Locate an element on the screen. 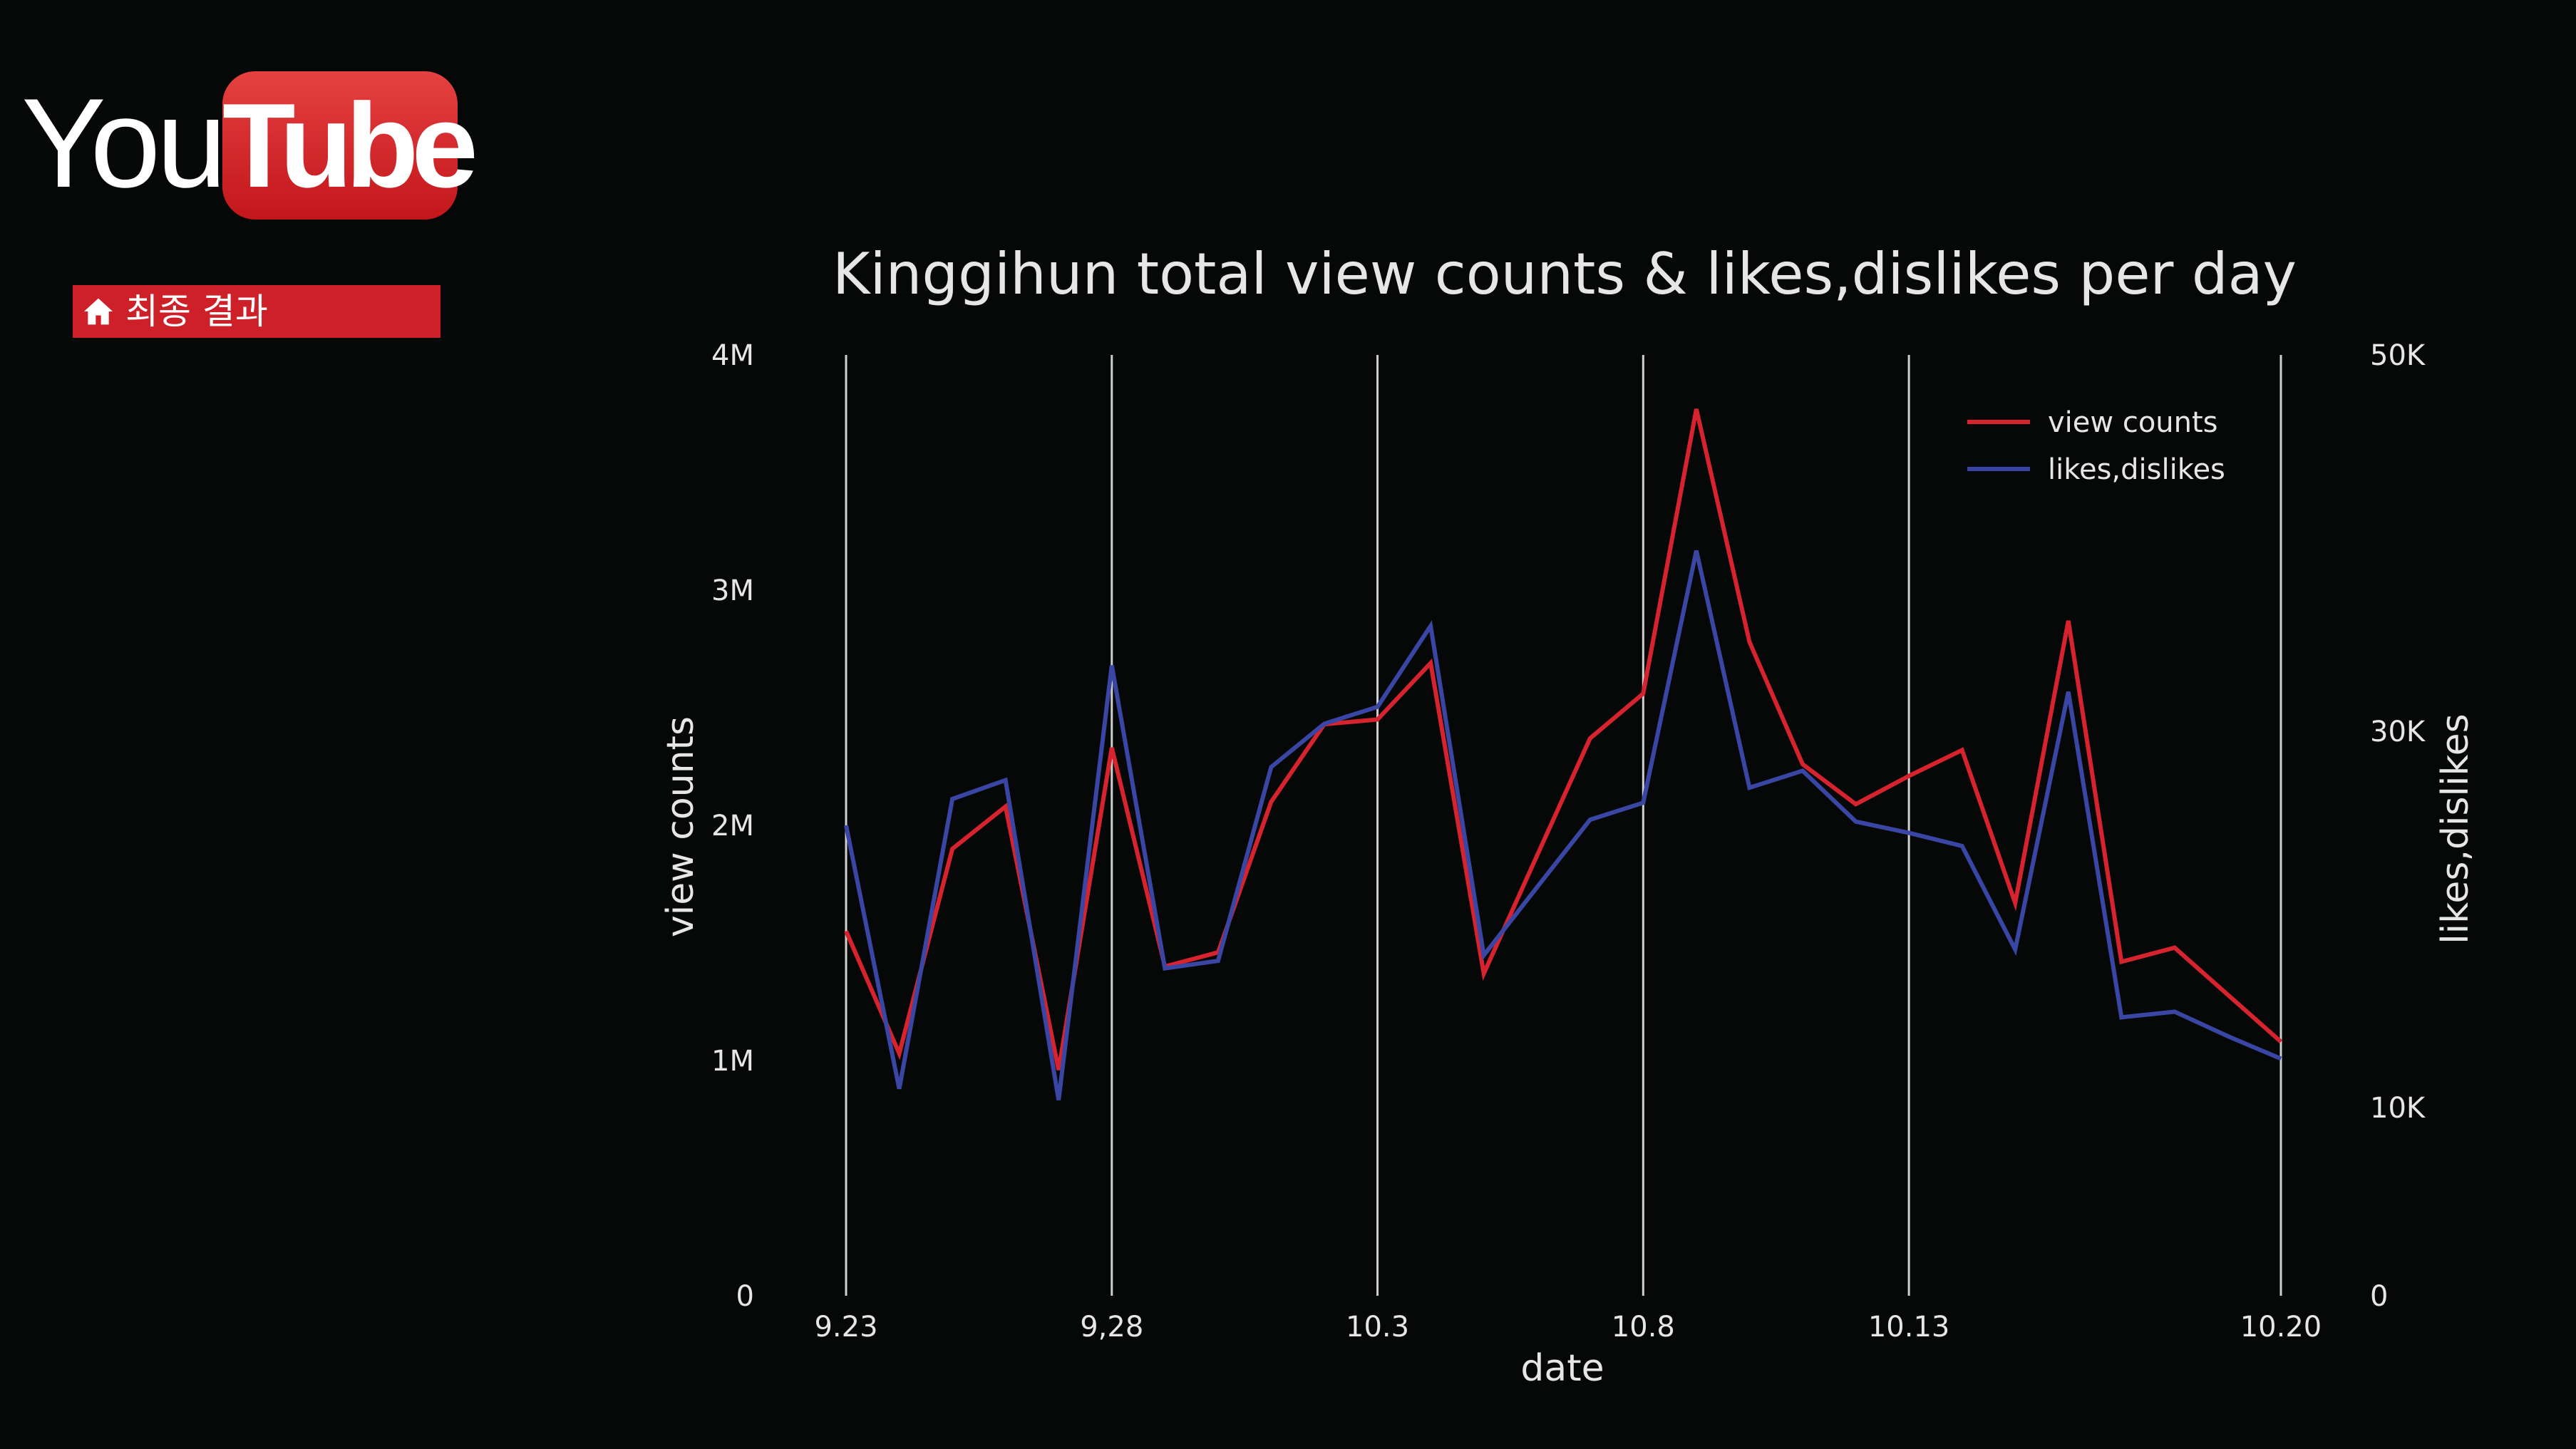  final-result-badge: 최종 결과 is located at coordinates (257, 311).